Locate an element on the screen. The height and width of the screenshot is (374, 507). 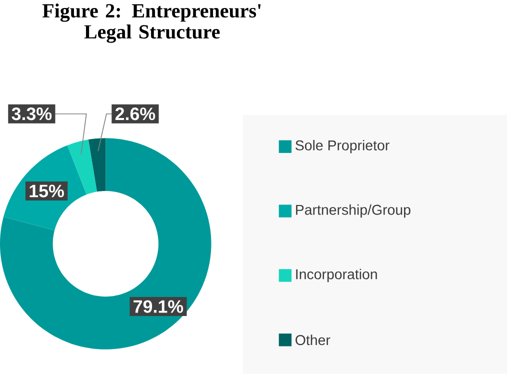
legend-label: Partnership/Group is located at coordinates (353, 211).